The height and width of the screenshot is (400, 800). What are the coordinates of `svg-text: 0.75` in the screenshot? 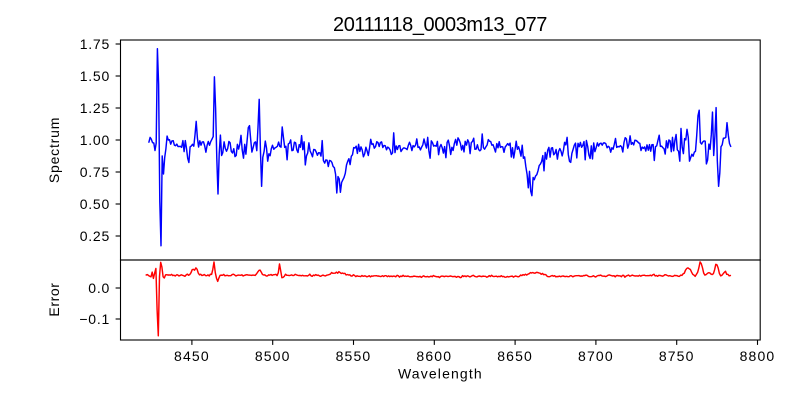 It's located at (95, 172).